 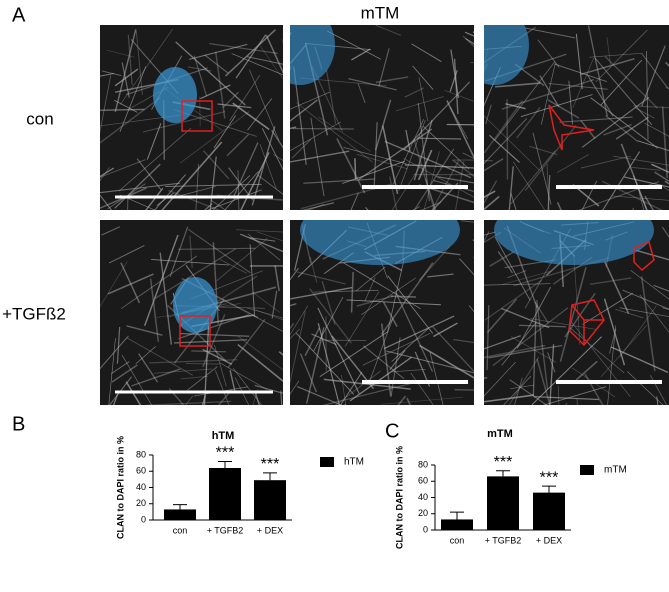 What do you see at coordinates (19, 15) in the screenshot?
I see `panel-label: A` at bounding box center [19, 15].